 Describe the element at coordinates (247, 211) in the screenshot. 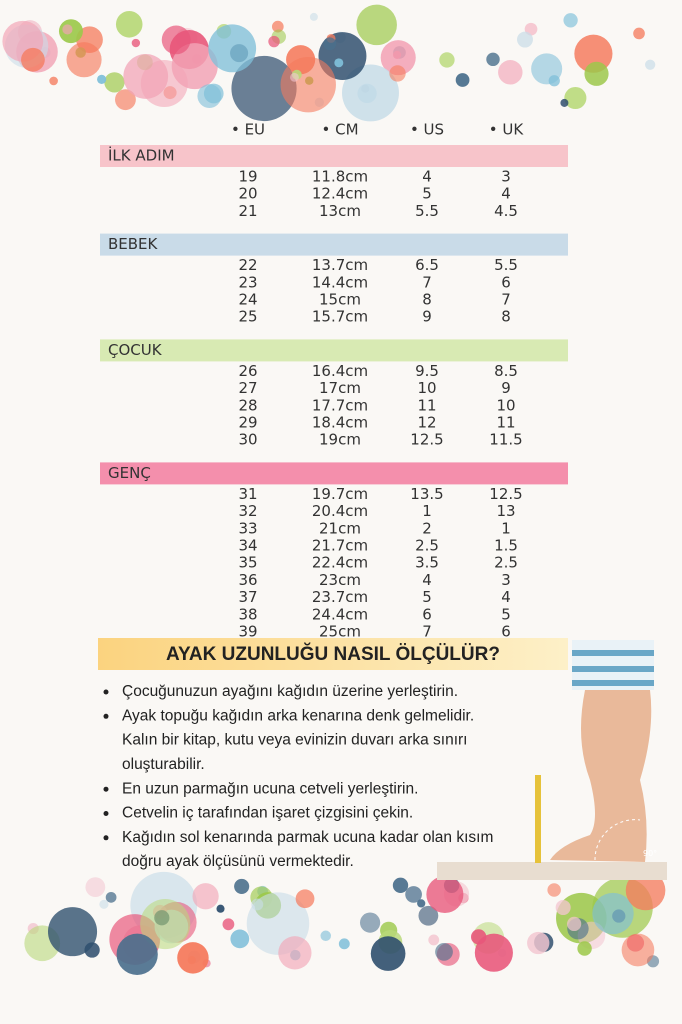

I see `cell: 21` at that location.